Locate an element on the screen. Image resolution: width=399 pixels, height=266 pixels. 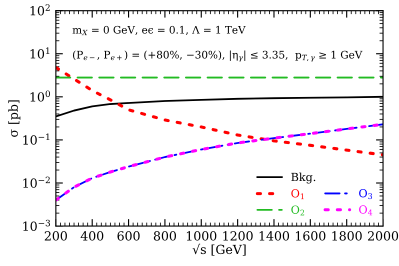
x-tick-label: 600 is located at coordinates (128, 236).